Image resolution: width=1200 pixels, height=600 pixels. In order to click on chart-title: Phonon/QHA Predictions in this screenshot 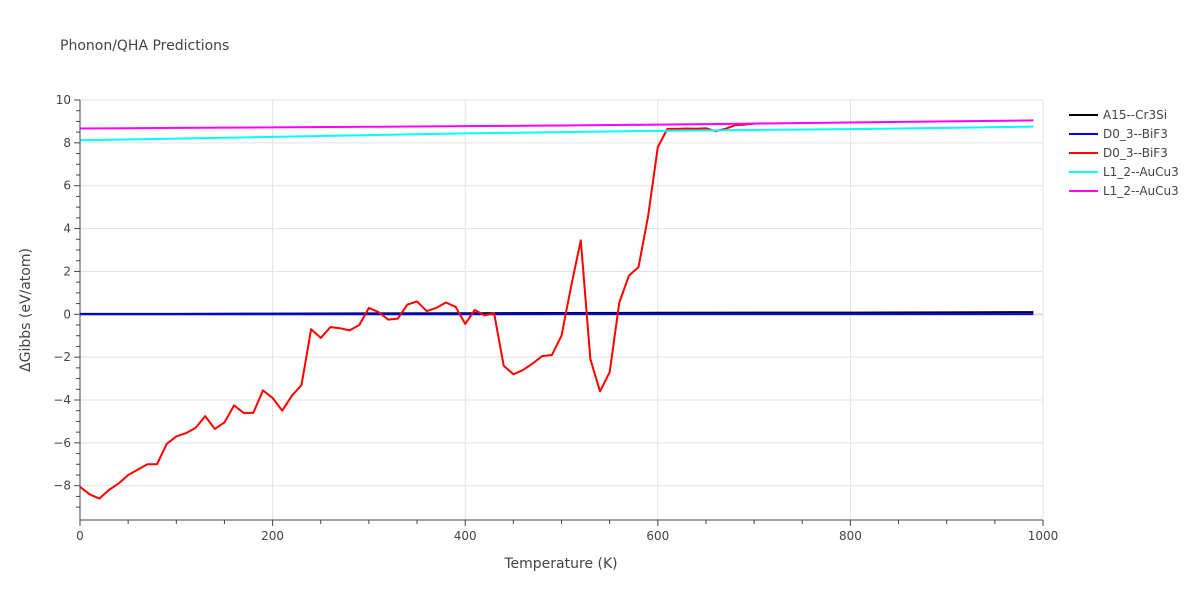, I will do `click(144, 46)`.